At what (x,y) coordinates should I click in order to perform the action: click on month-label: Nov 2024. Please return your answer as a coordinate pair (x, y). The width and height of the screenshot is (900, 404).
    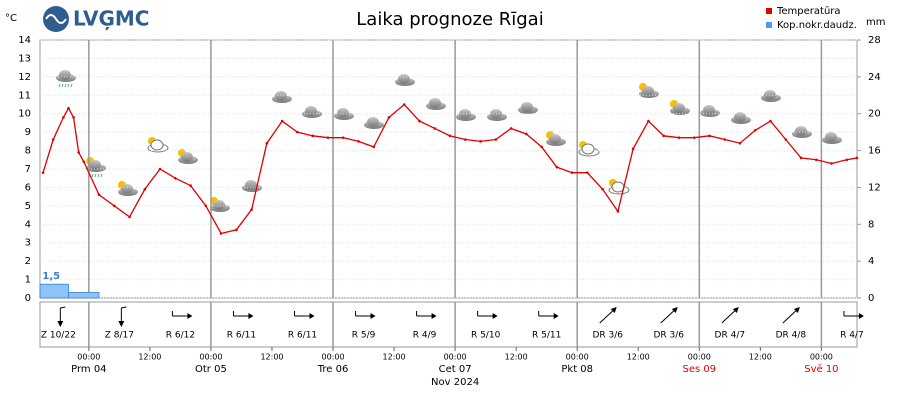
    Looking at the image, I should click on (455, 382).